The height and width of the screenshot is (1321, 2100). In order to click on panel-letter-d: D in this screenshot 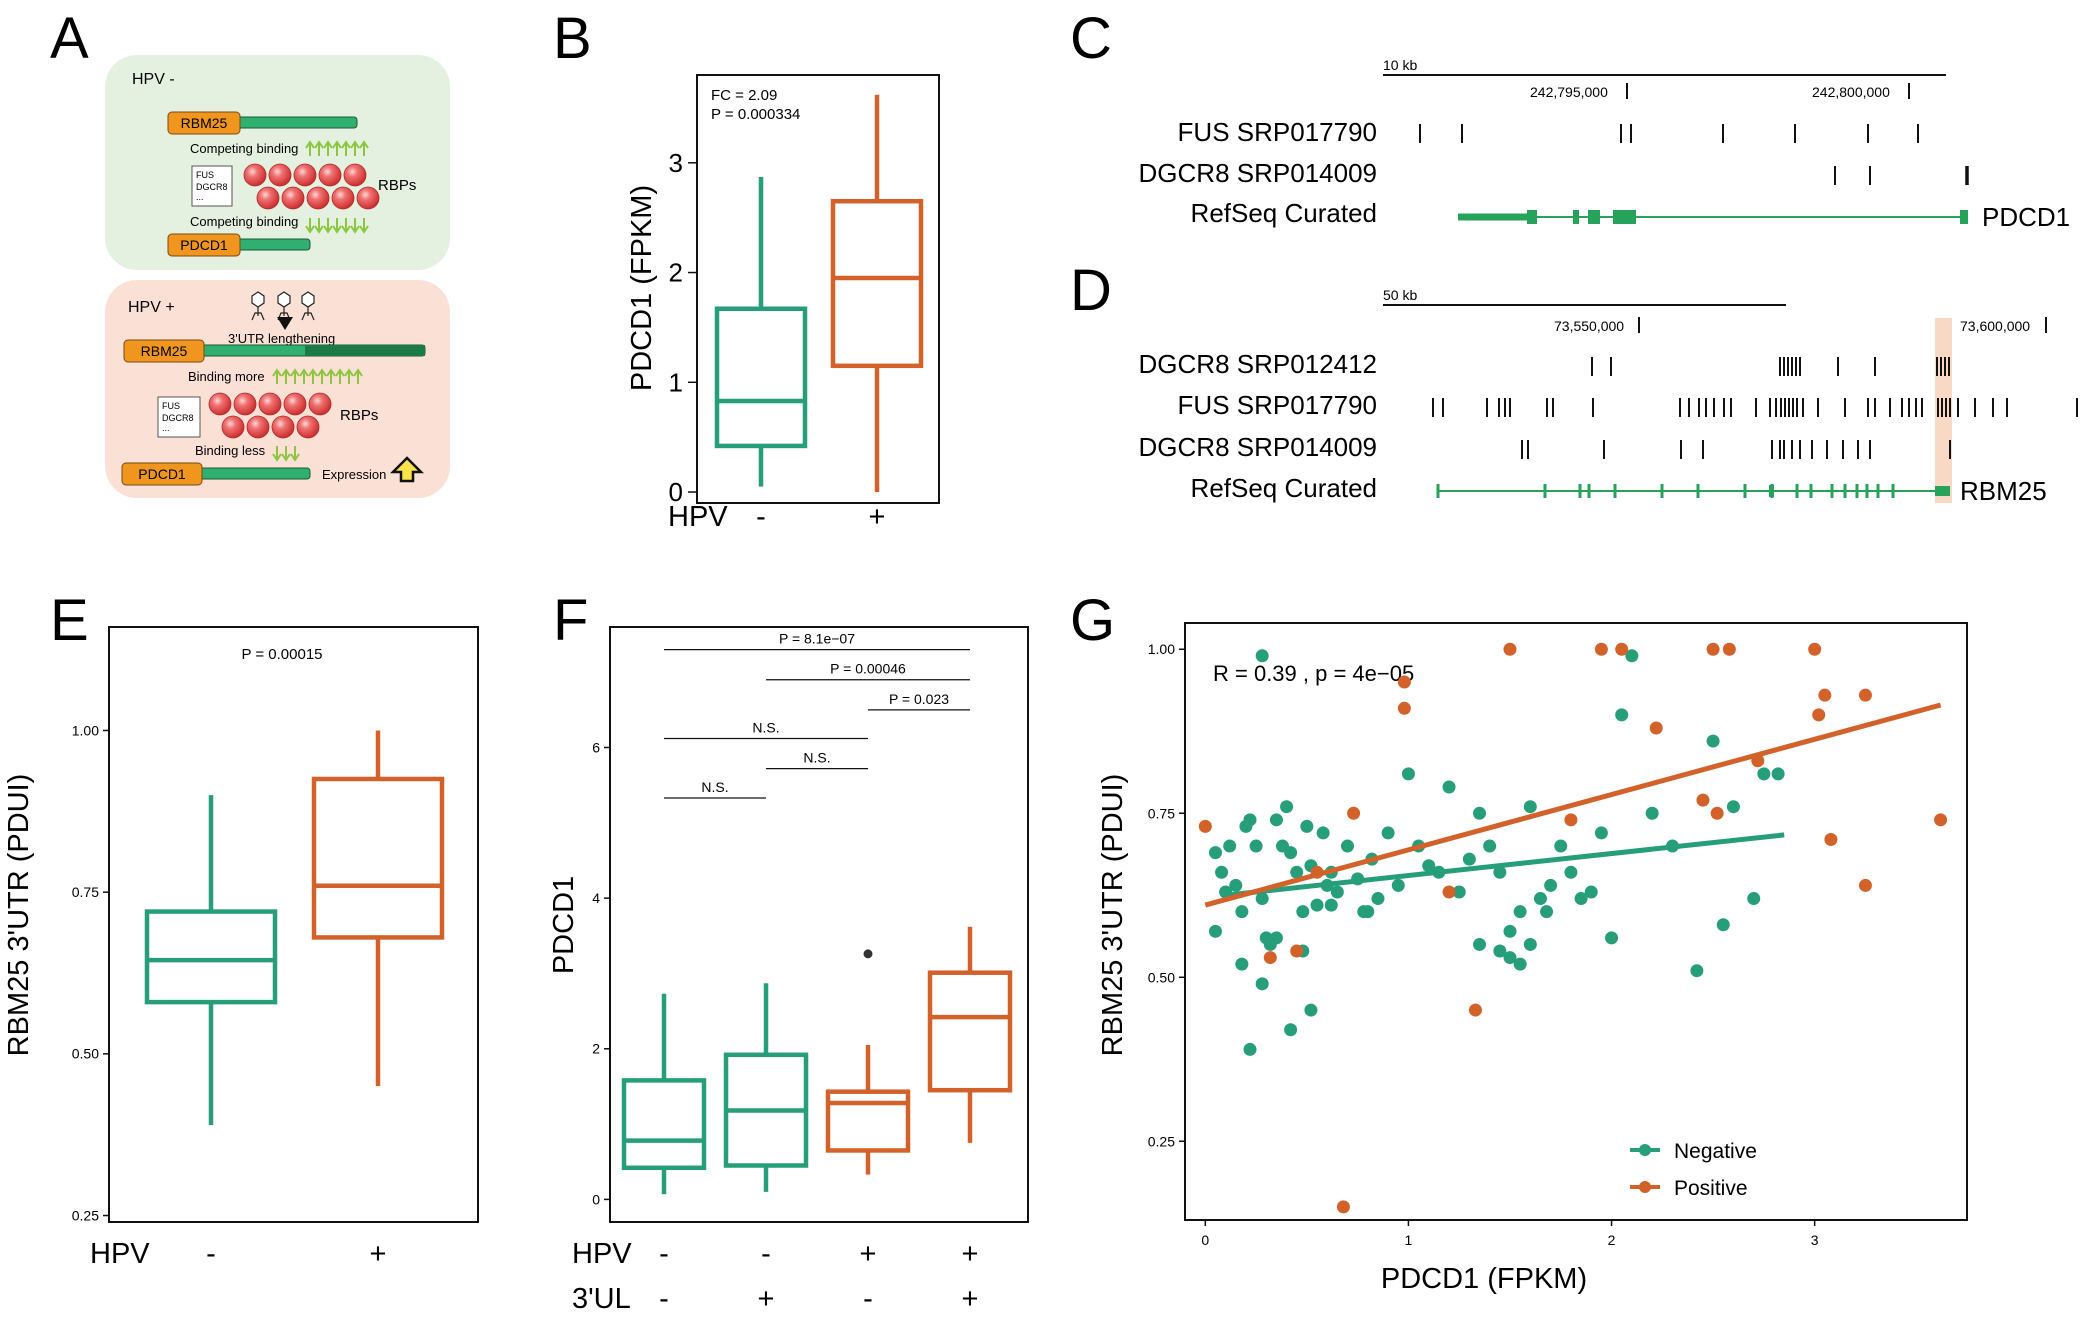, I will do `click(1091, 290)`.